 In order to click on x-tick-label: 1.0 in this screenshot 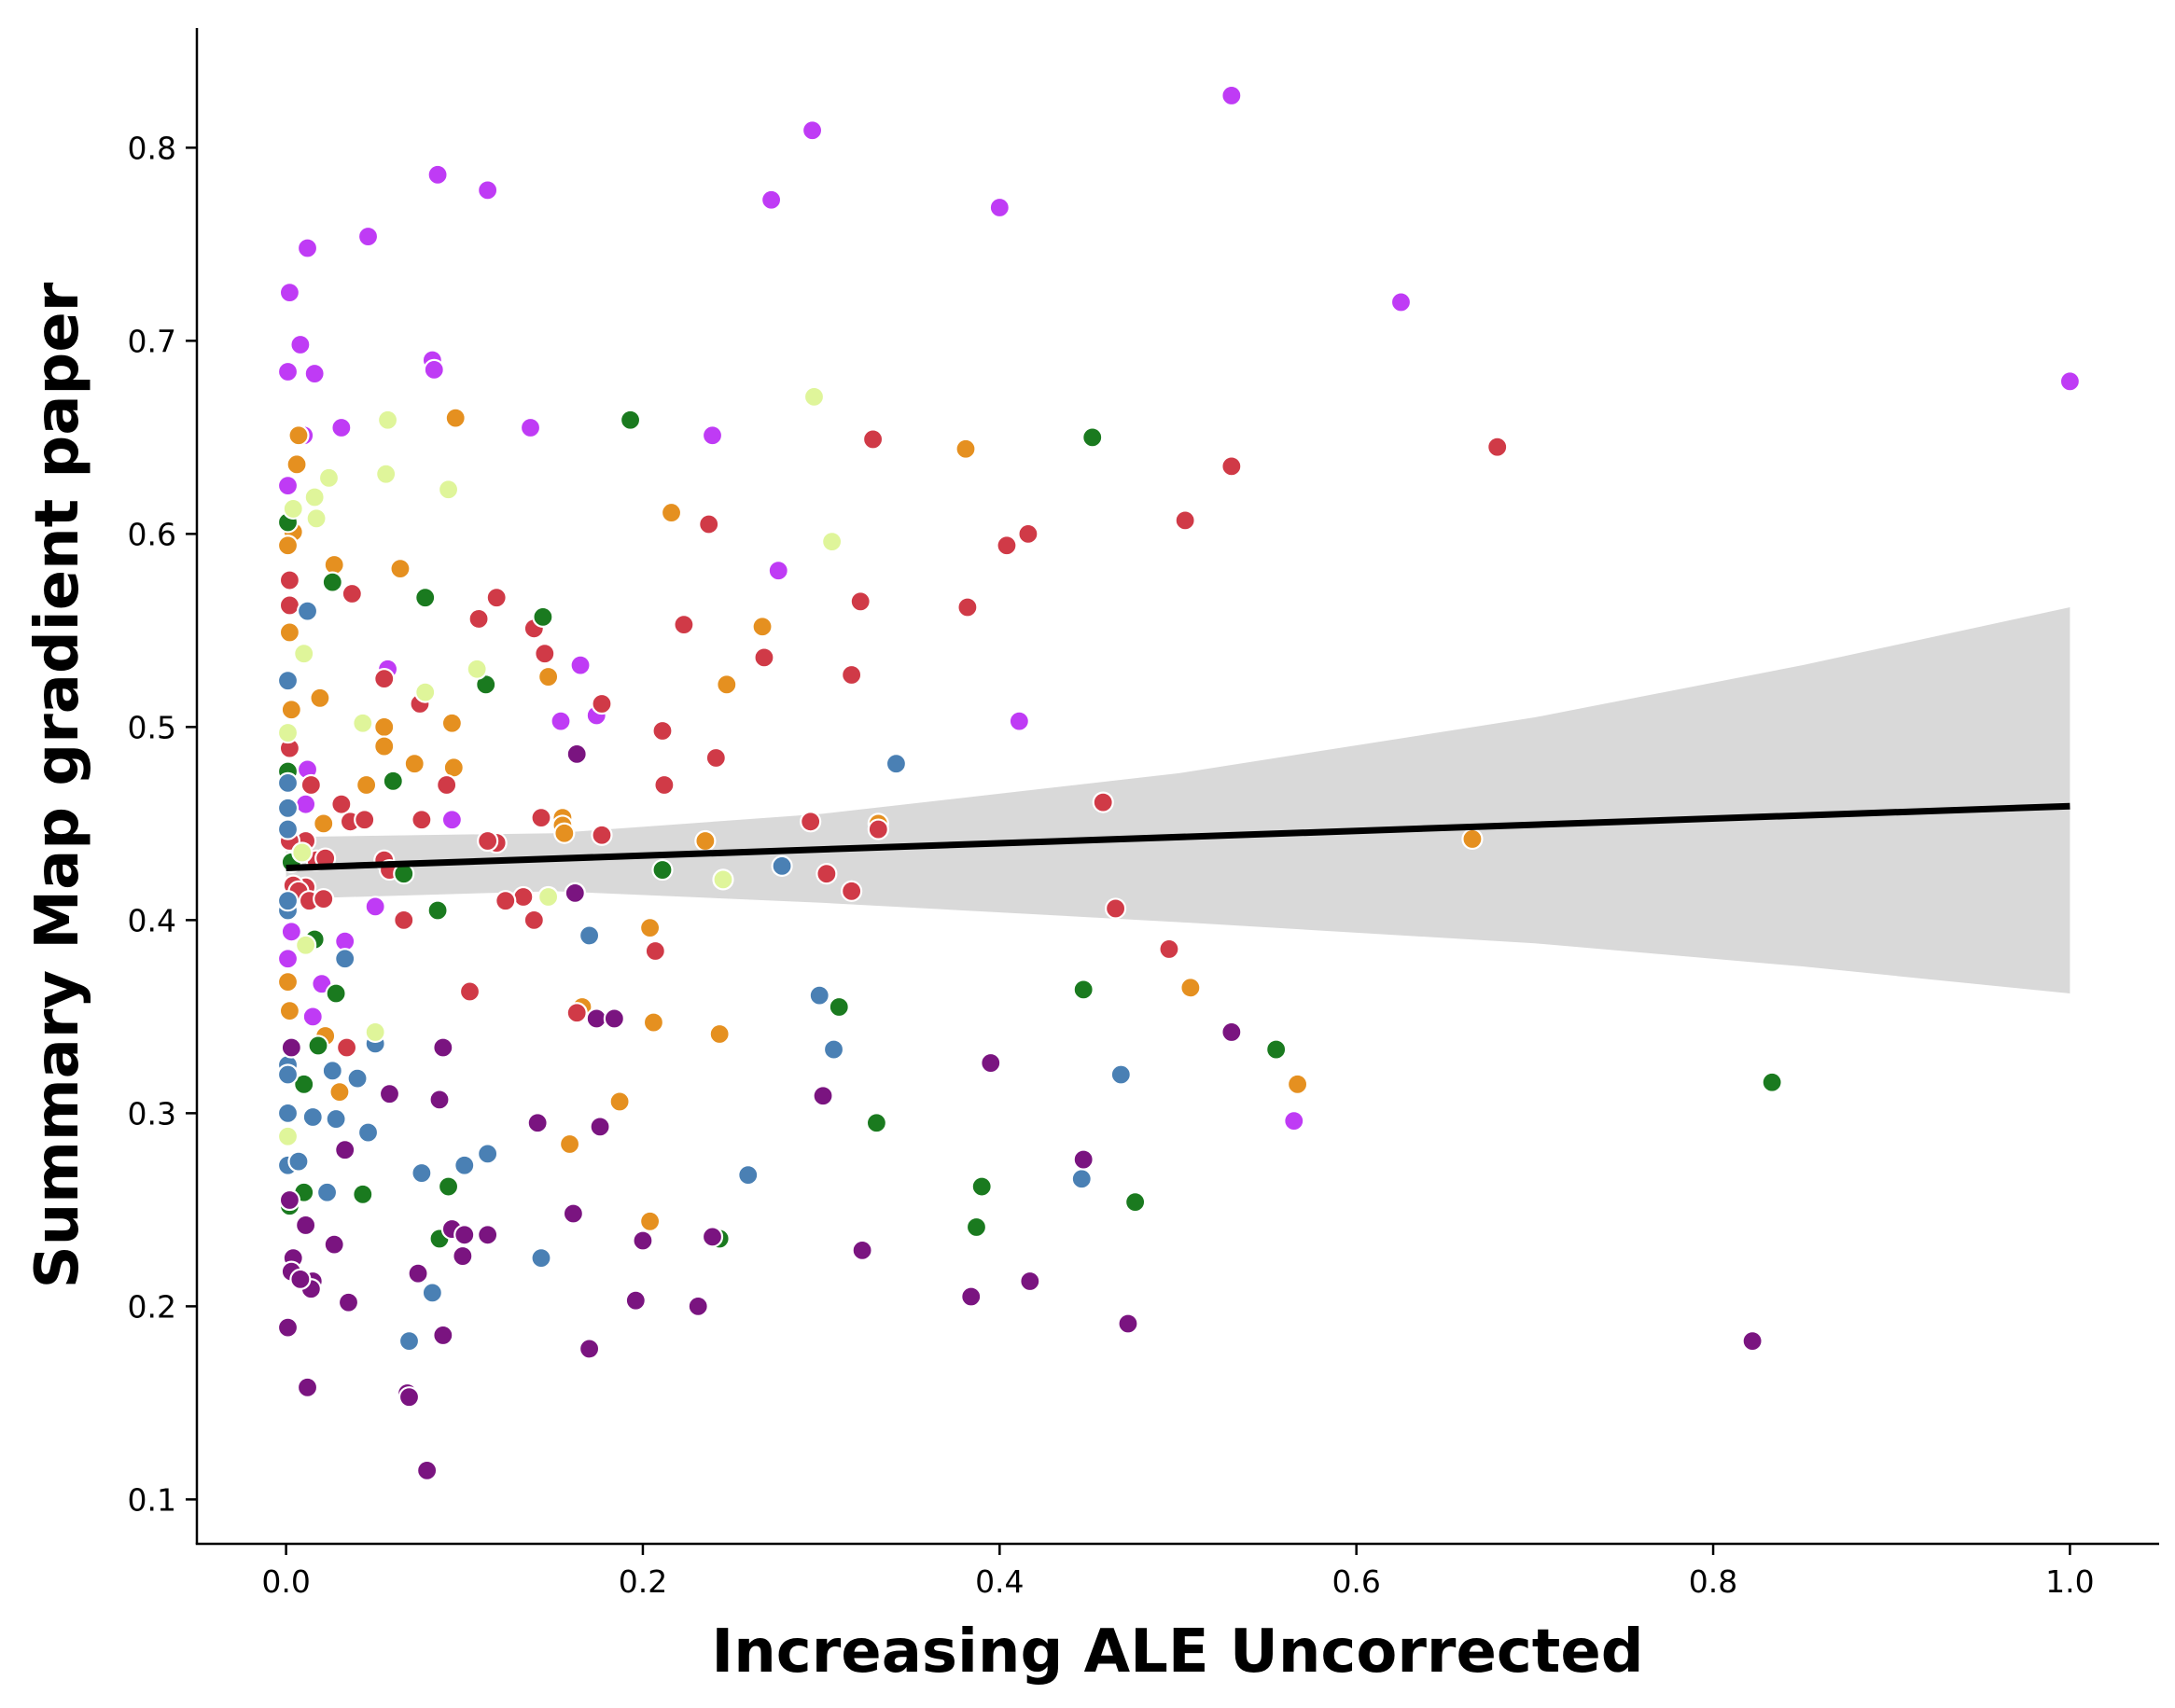, I will do `click(2069, 1581)`.